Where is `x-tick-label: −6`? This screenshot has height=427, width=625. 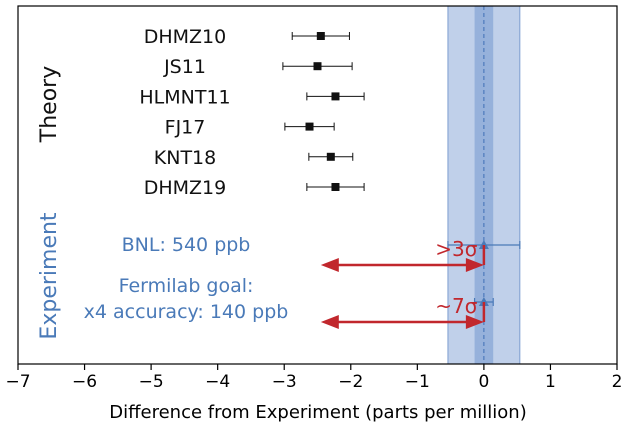
x-tick-label: −6 is located at coordinates (84, 382).